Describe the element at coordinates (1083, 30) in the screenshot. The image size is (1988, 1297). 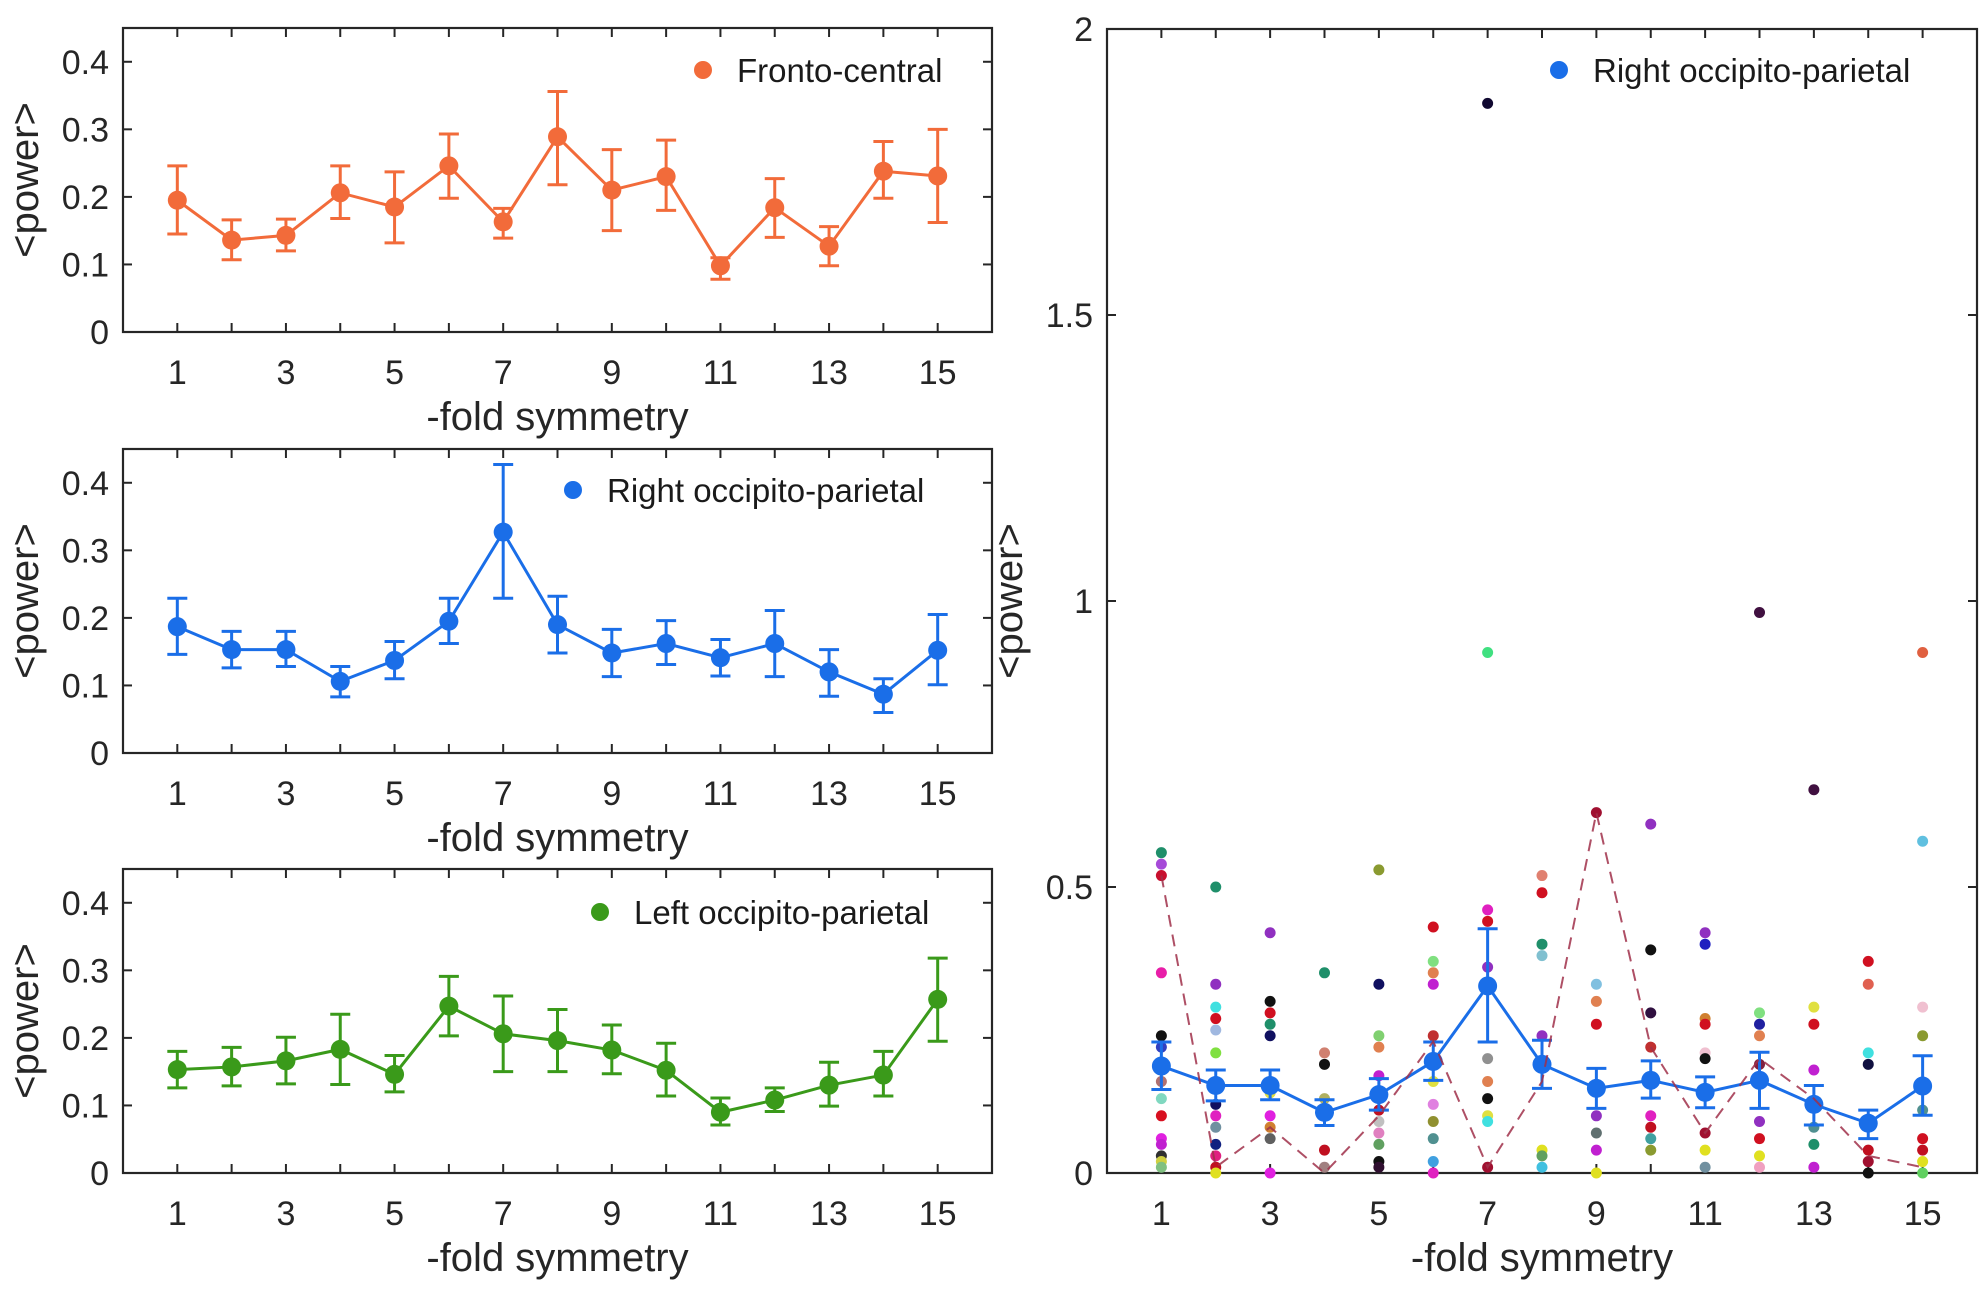
I see `y-tick-label: 2` at that location.